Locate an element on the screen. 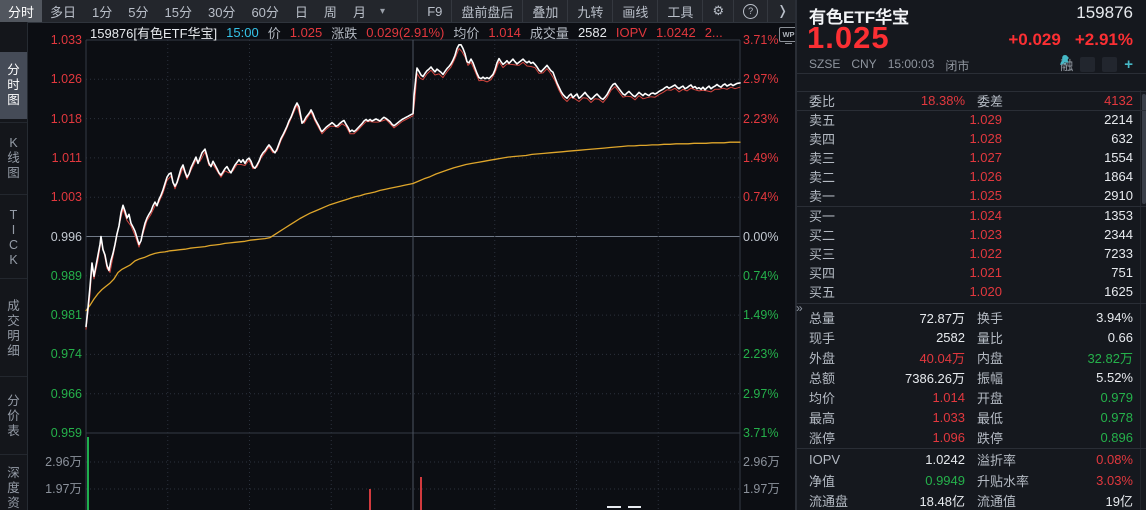 The height and width of the screenshot is (510, 1146). valuation-row-2-label1: 流通盘 is located at coordinates (829, 502).